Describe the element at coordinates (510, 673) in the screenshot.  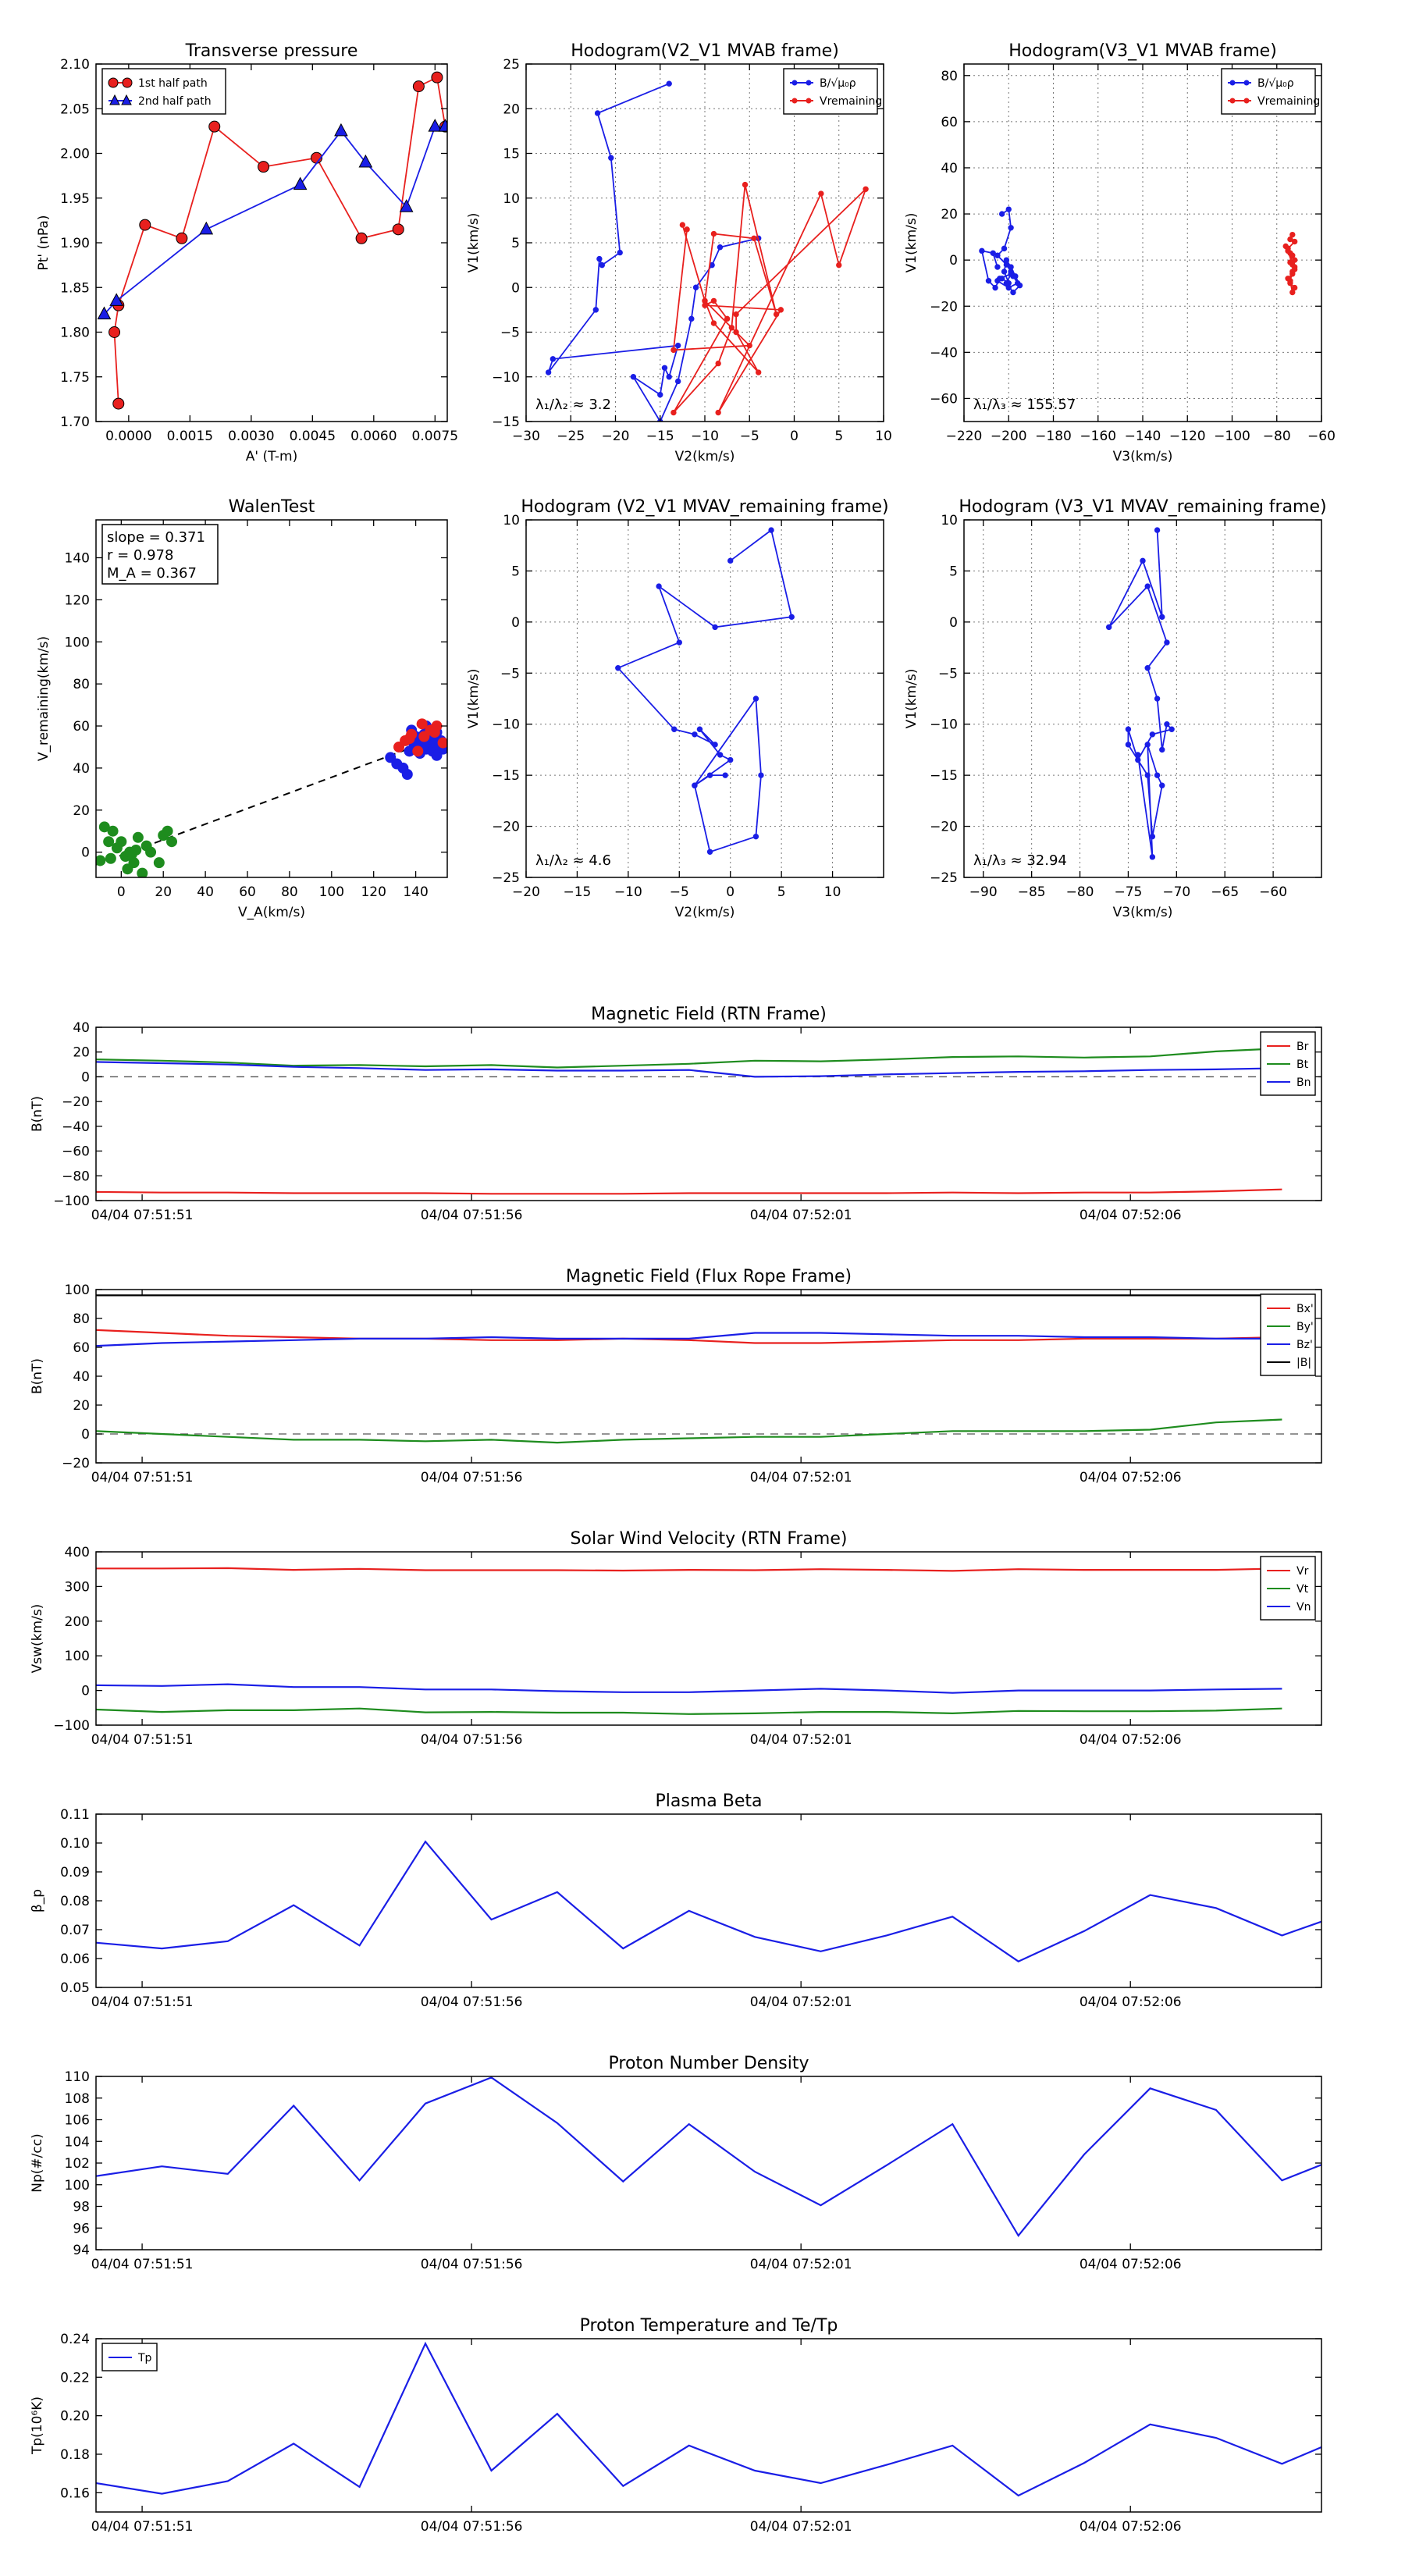
I see `y-tick-label: −5` at that location.